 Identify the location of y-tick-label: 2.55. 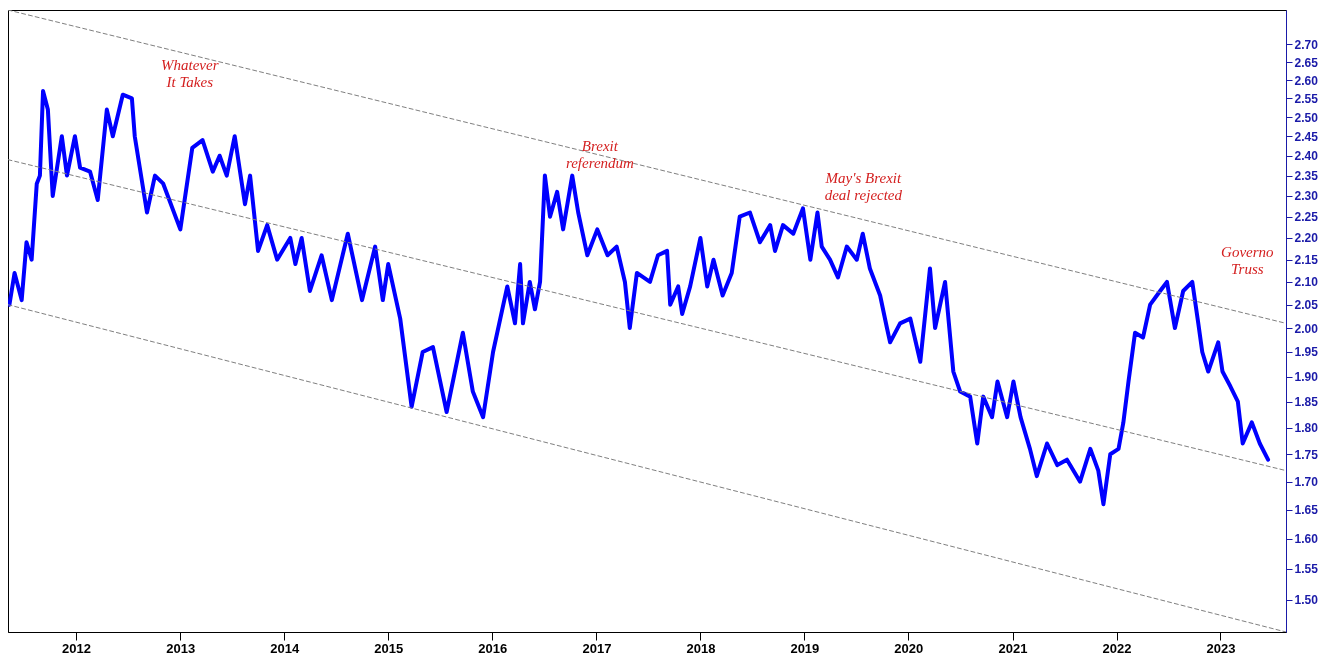
(1306, 98).